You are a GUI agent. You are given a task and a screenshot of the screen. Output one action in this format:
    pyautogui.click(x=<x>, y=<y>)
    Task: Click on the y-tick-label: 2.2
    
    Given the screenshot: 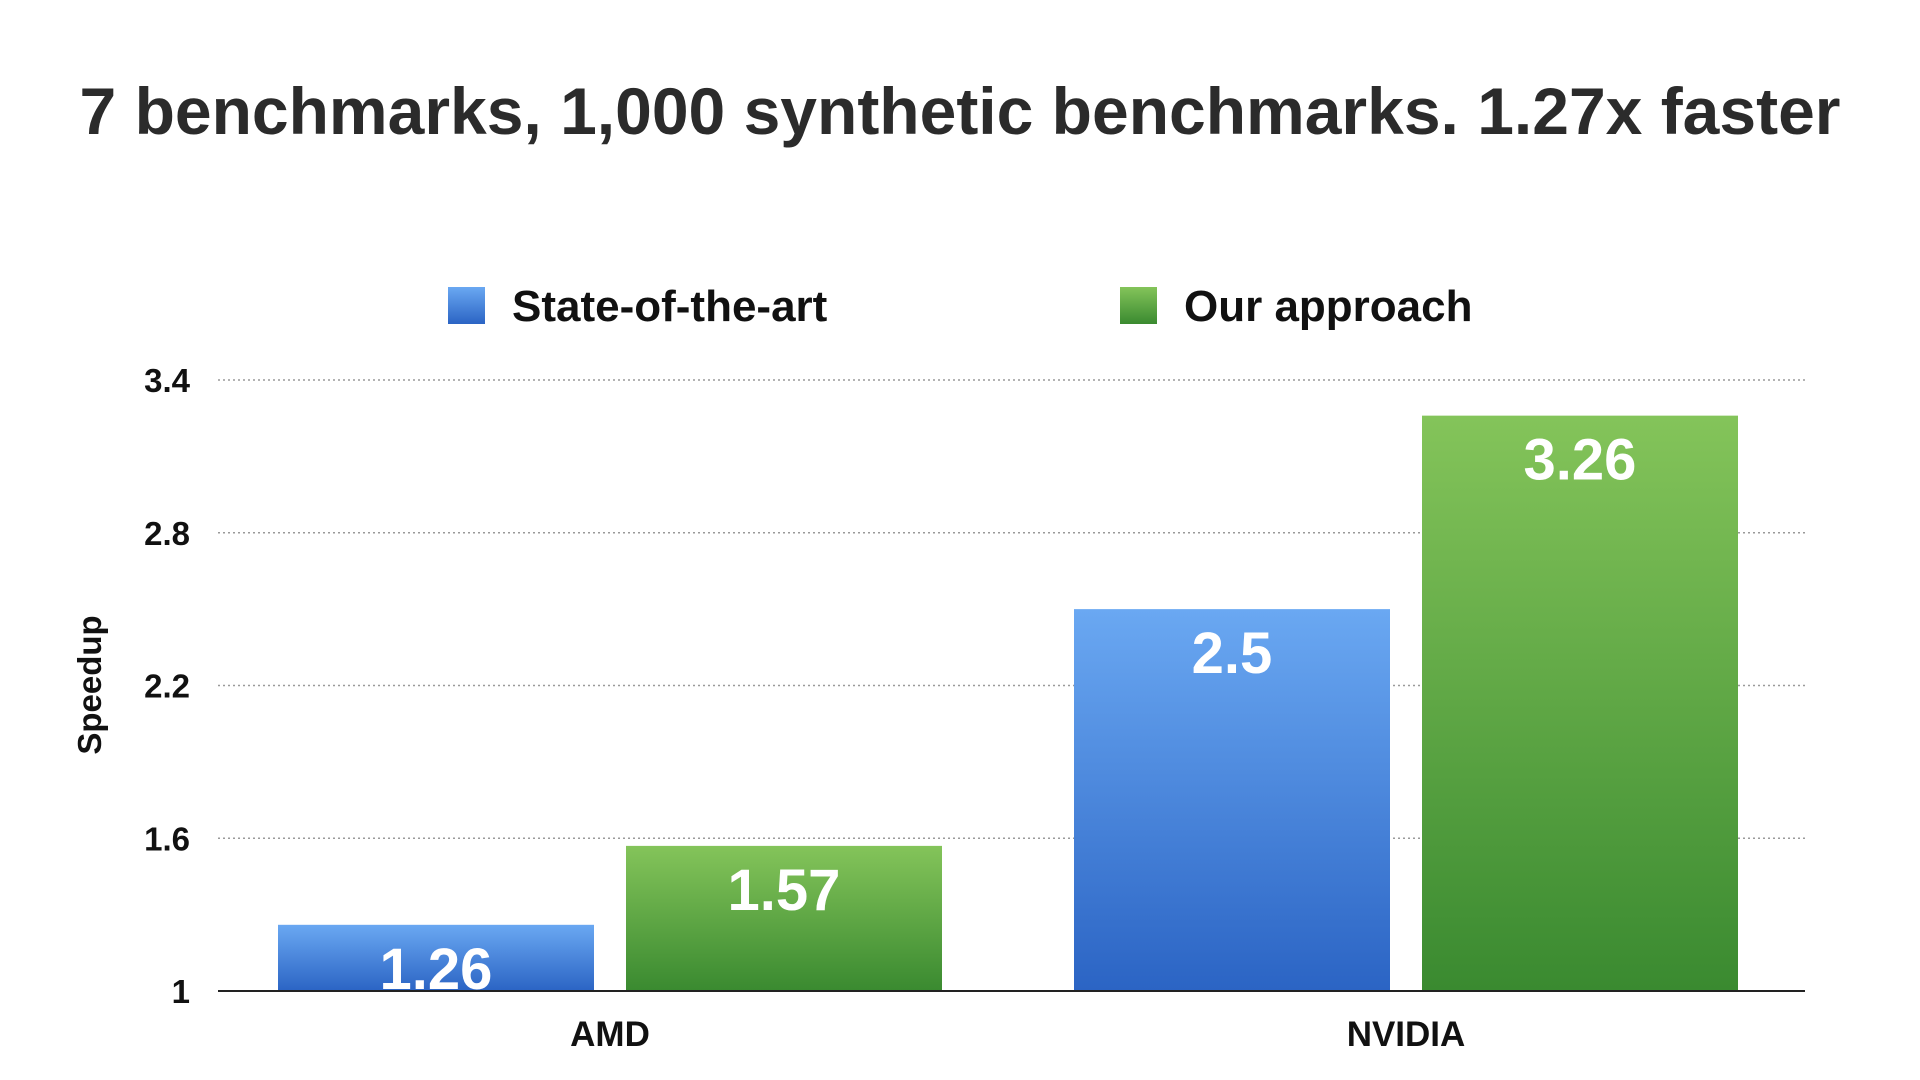 What is the action you would take?
    pyautogui.click(x=167, y=686)
    